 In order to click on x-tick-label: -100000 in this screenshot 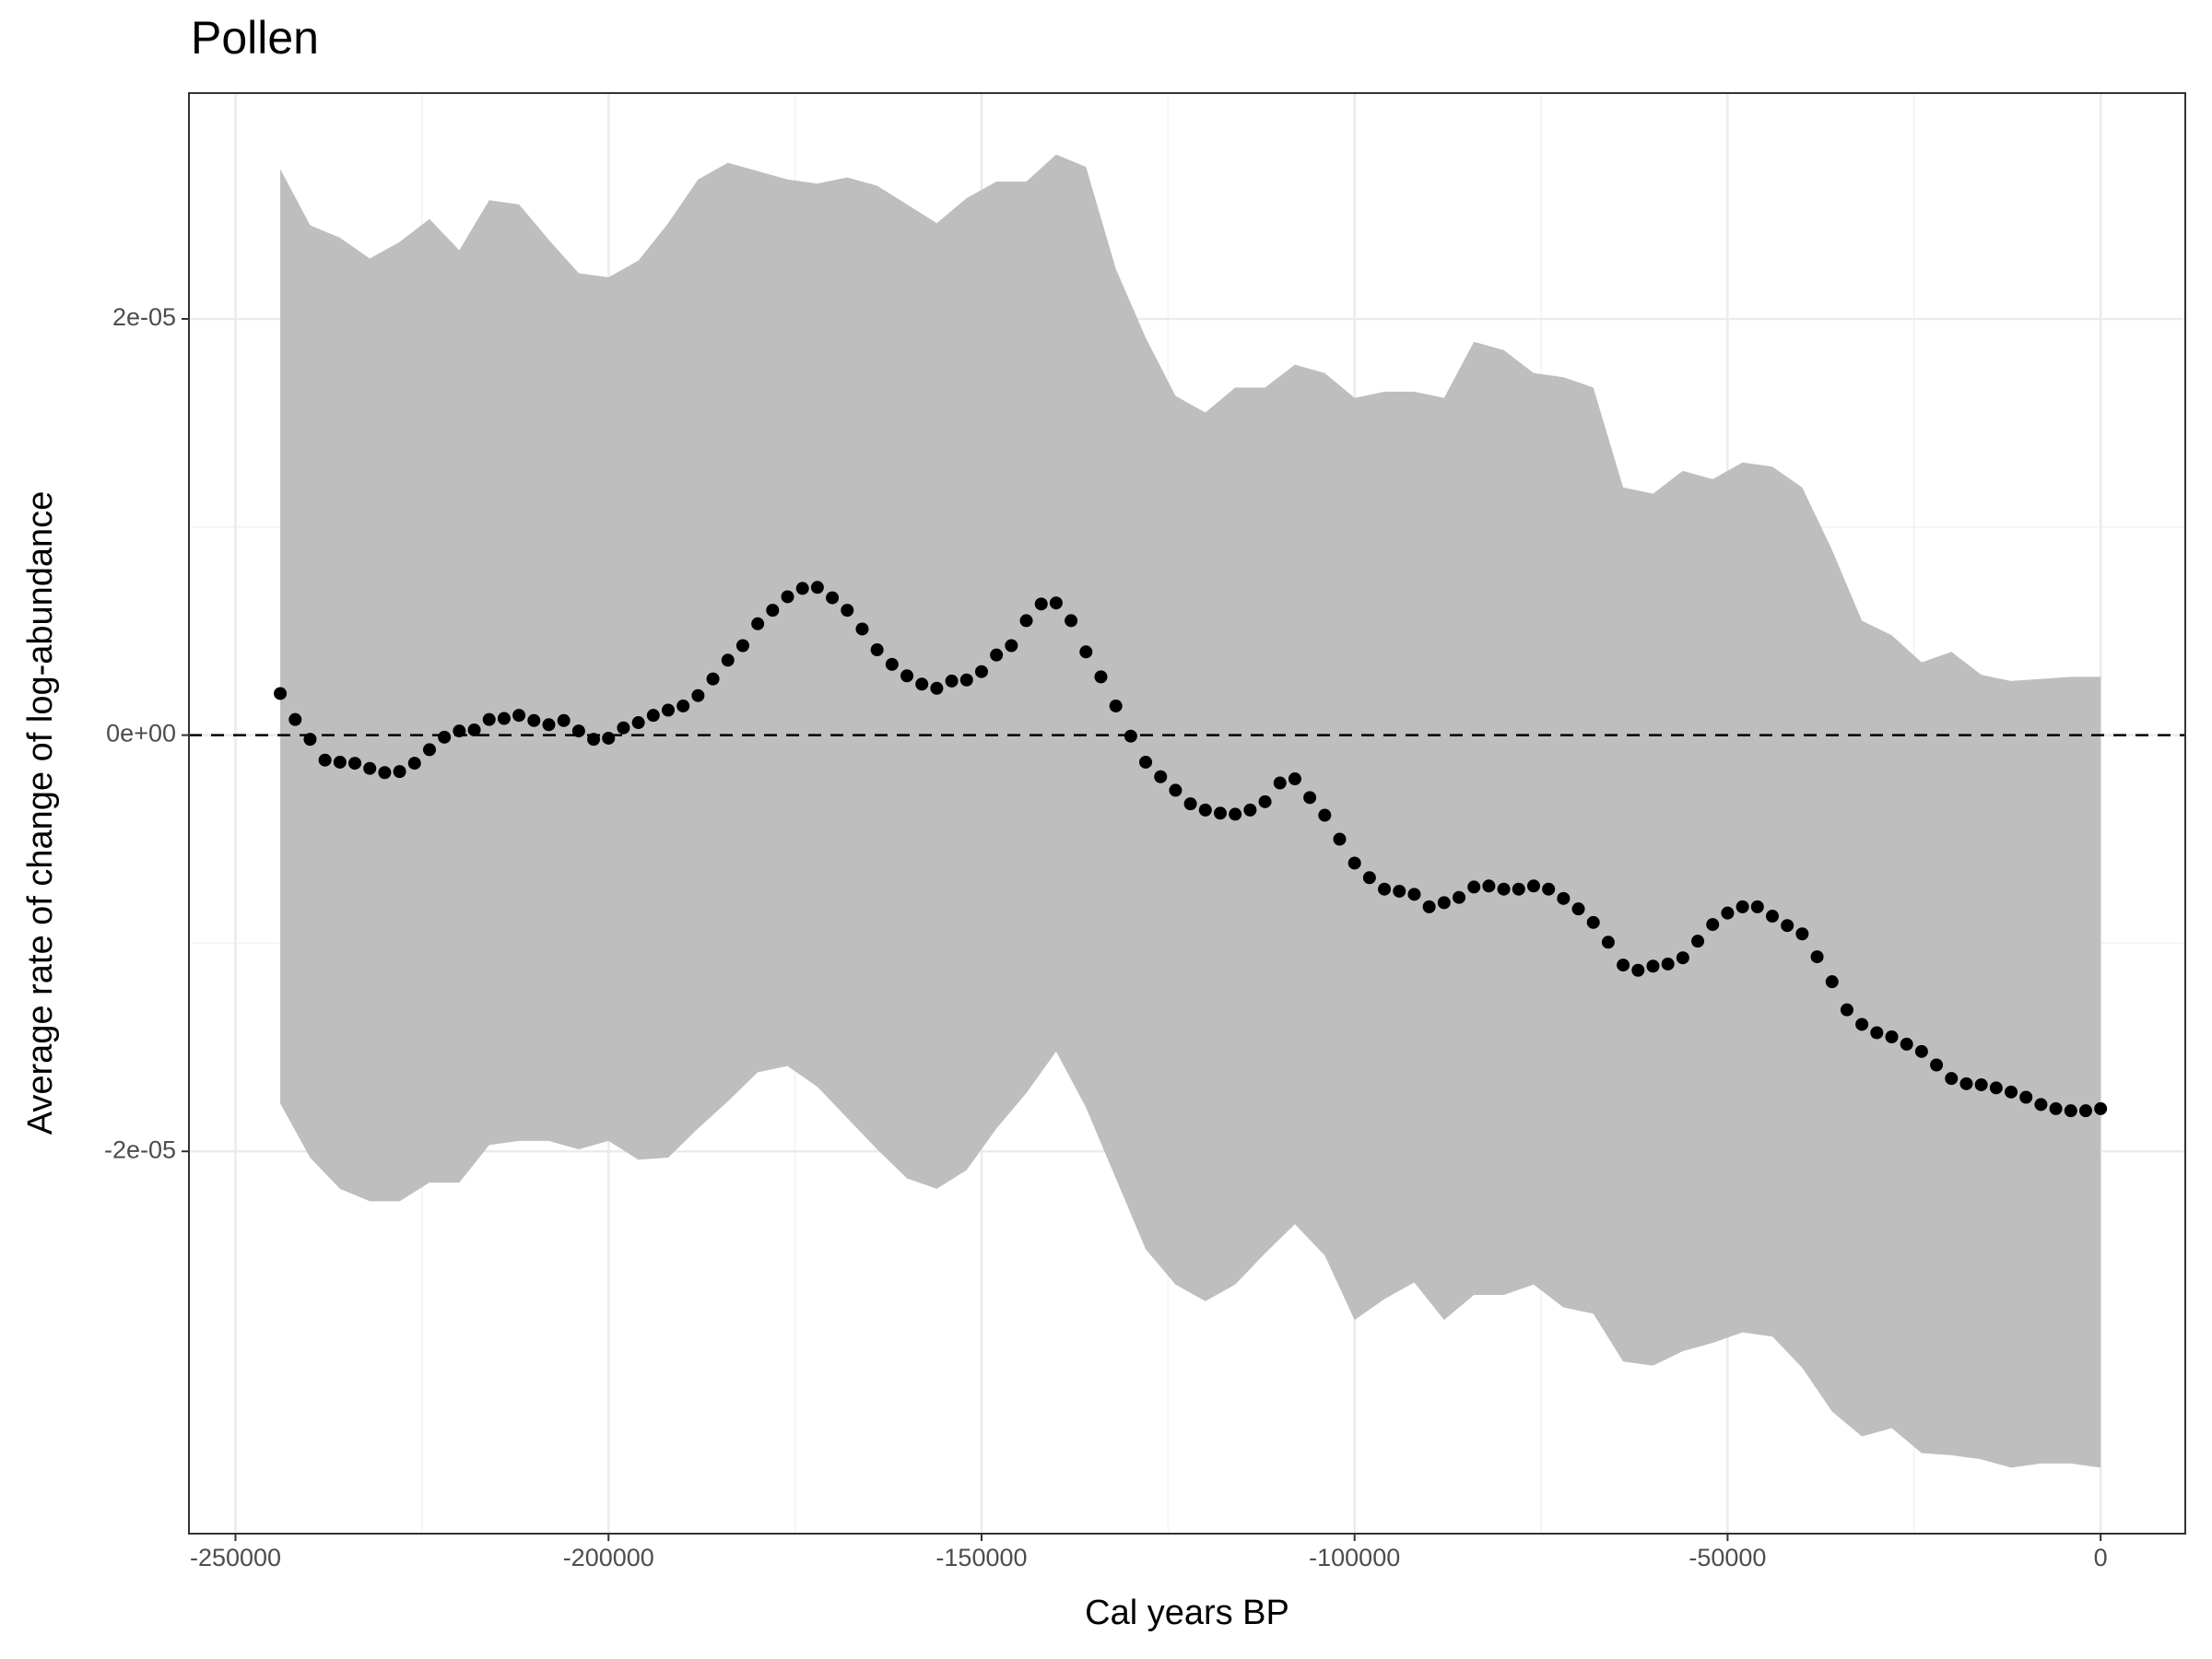, I will do `click(1354, 1557)`.